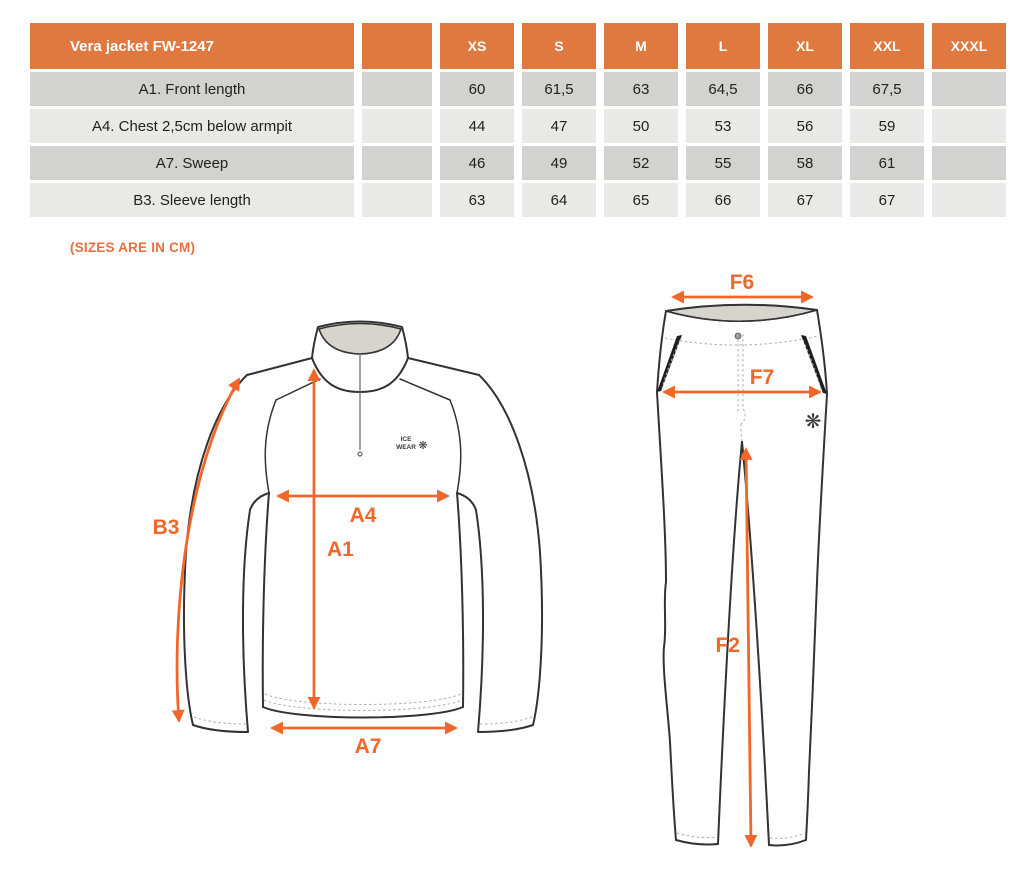  Describe the element at coordinates (816, 617) in the screenshot. I see `leg-outer-right` at that location.